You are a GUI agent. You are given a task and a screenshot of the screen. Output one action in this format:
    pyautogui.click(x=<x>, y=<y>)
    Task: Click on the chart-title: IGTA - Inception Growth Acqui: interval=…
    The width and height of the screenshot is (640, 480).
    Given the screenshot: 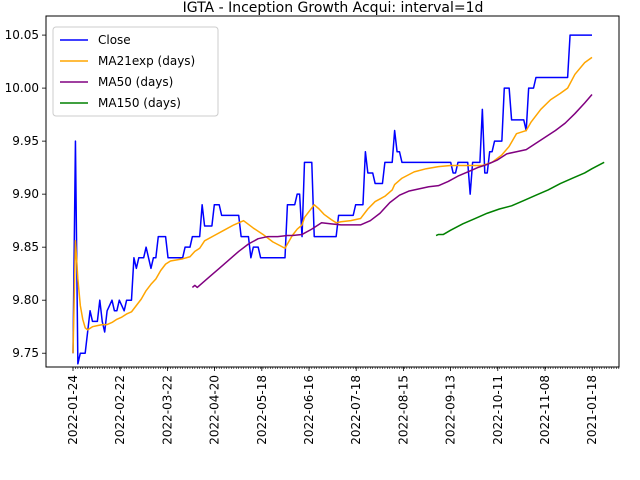 What is the action you would take?
    pyautogui.click(x=333, y=8)
    